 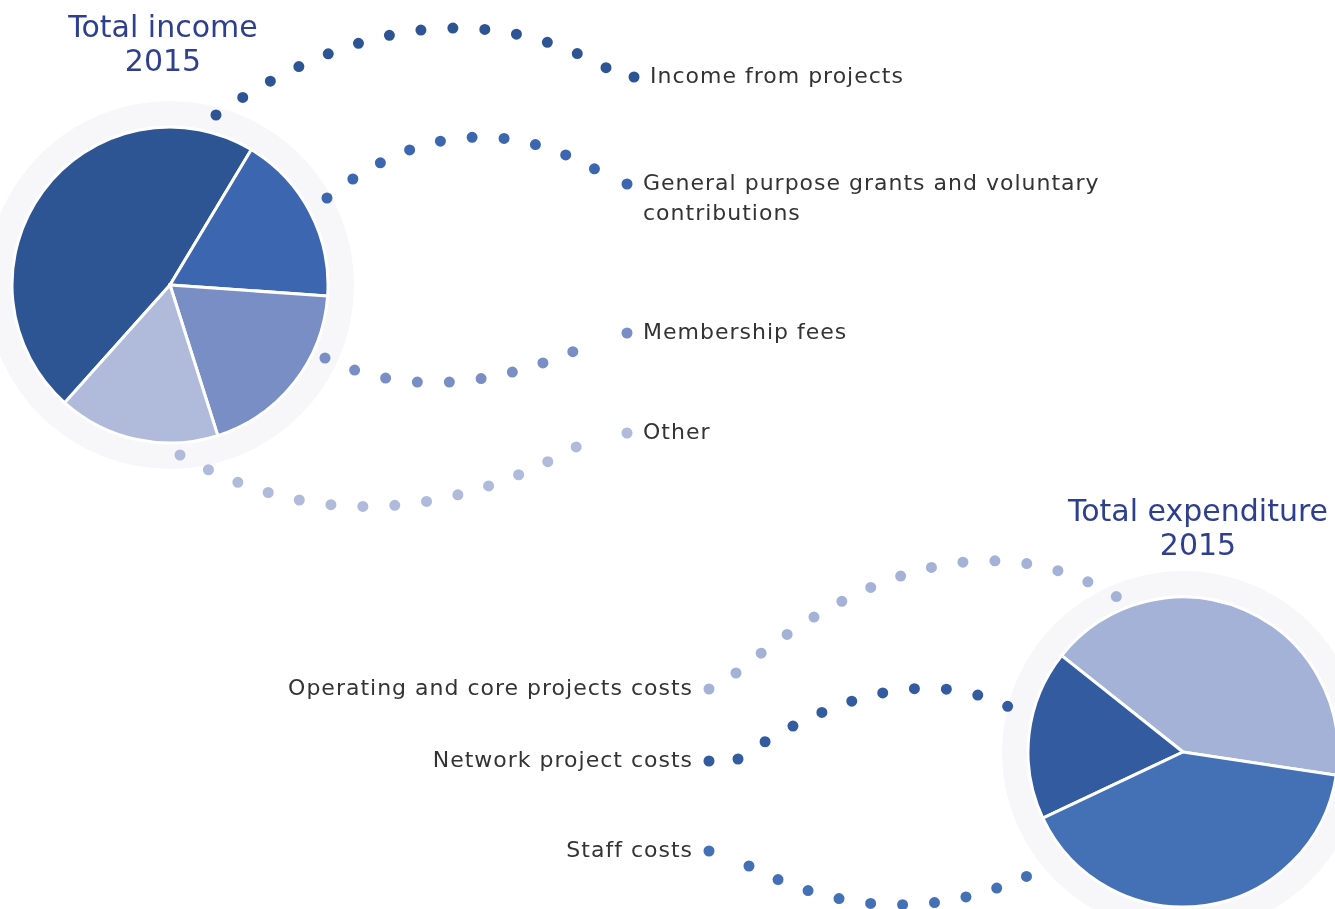 I want to click on legend-label: Staff costs, so click(x=629, y=849).